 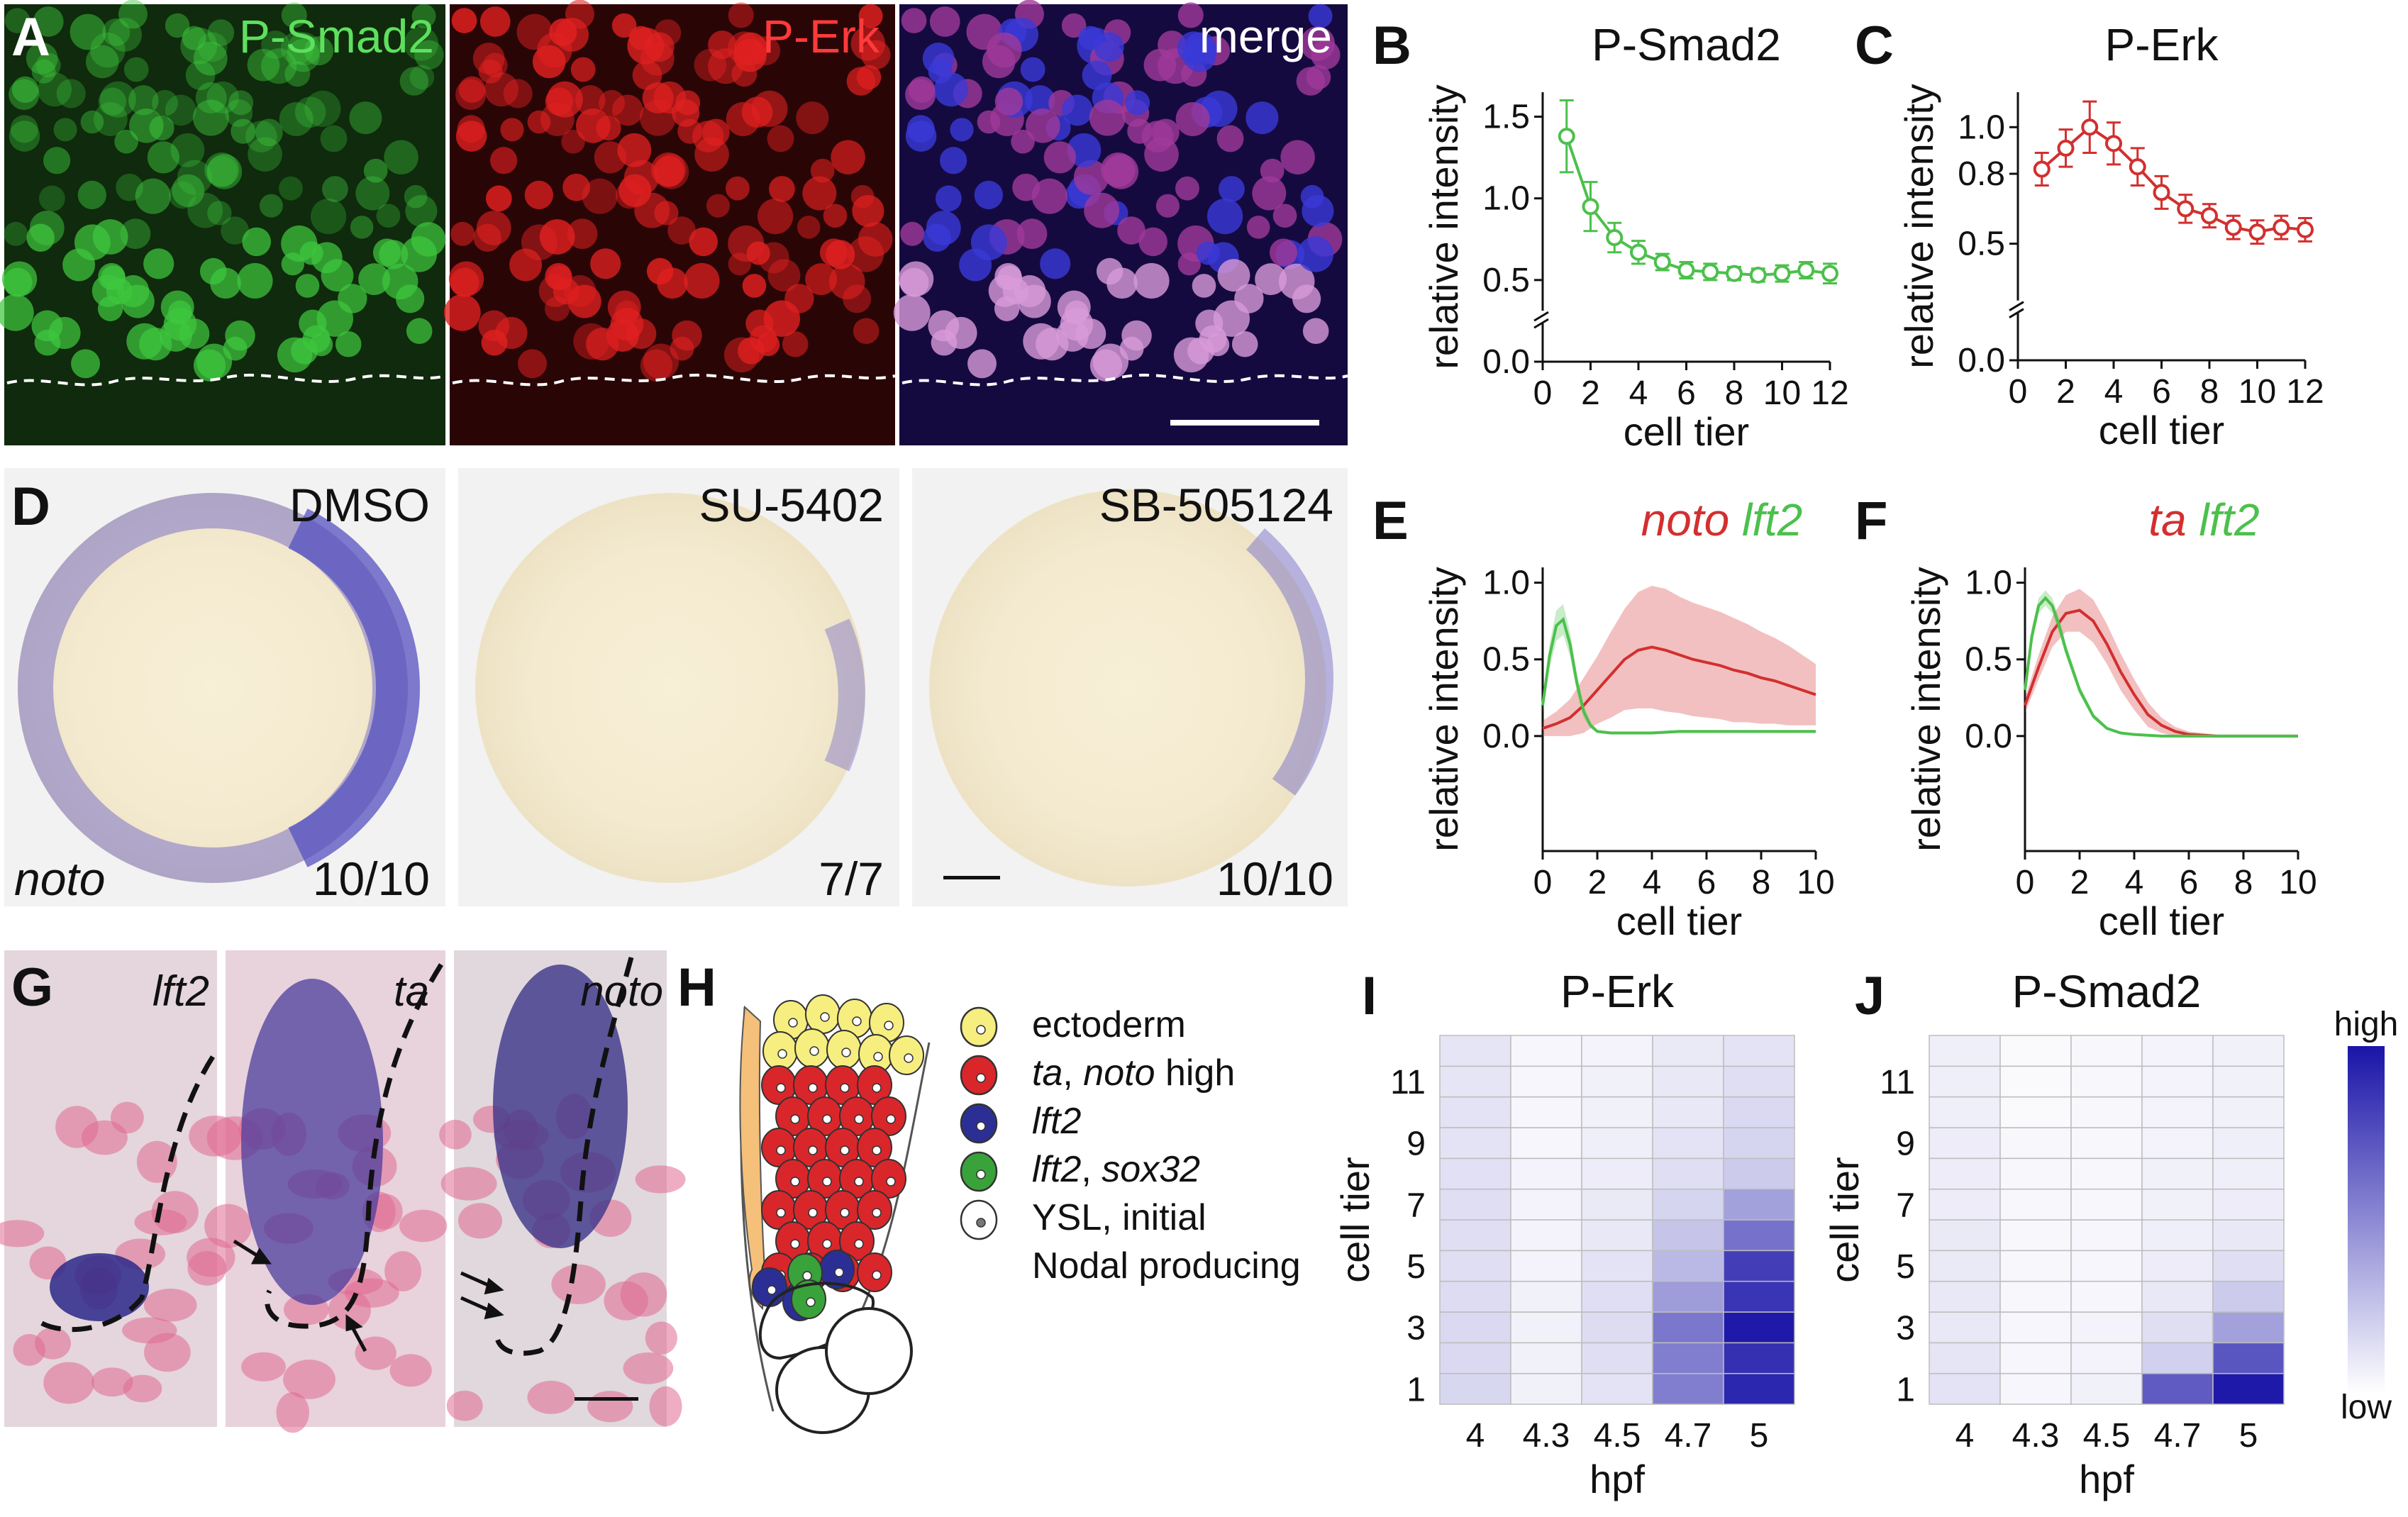 What do you see at coordinates (2054, 1233) in the screenshot?
I see `chart-J: J P-Smad2 4 4.3 4.5 4.7 5 1 3 5 7 9 11 hpf cell tier` at bounding box center [2054, 1233].